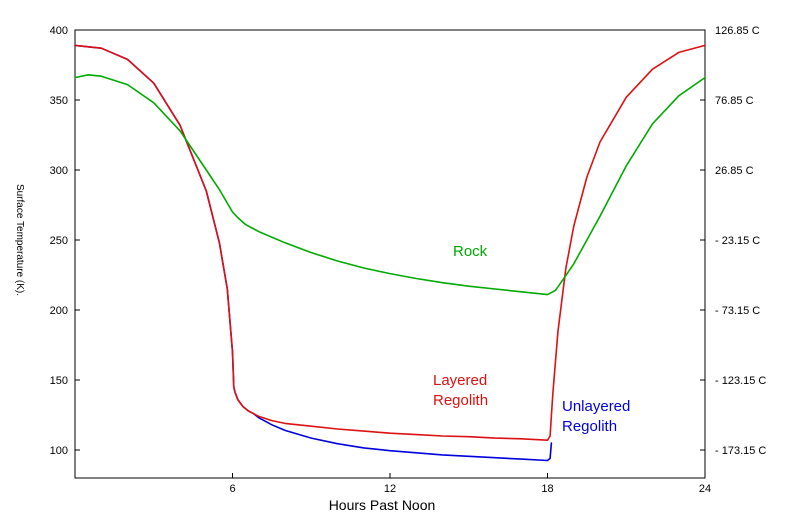 The width and height of the screenshot is (785, 525). What do you see at coordinates (390, 489) in the screenshot?
I see `x-tick-label: 12` at bounding box center [390, 489].